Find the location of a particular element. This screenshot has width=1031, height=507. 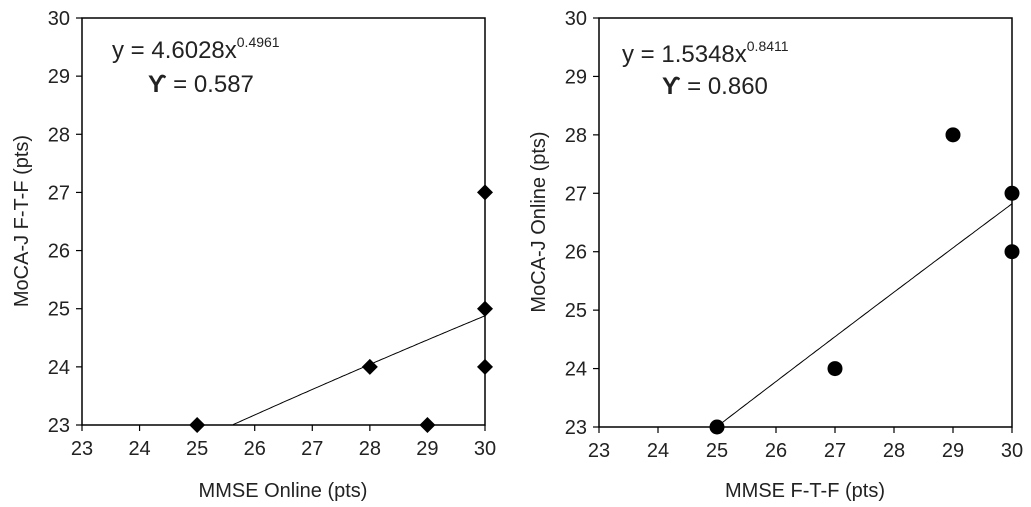

correlation-value: ϒ = 0.587 is located at coordinates (201, 84).